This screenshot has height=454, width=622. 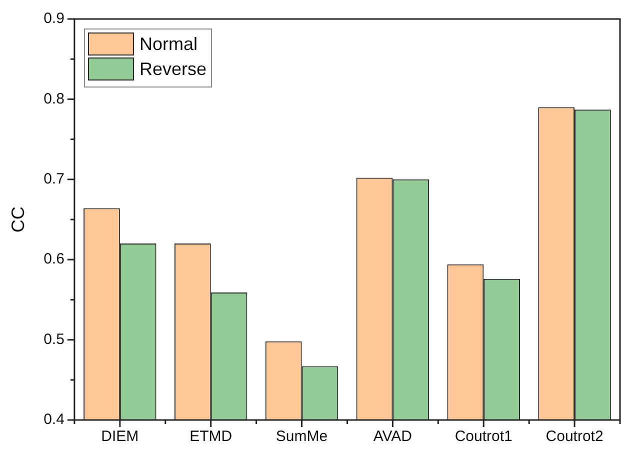 I want to click on x-tick-label: AVAD, so click(x=392, y=437).